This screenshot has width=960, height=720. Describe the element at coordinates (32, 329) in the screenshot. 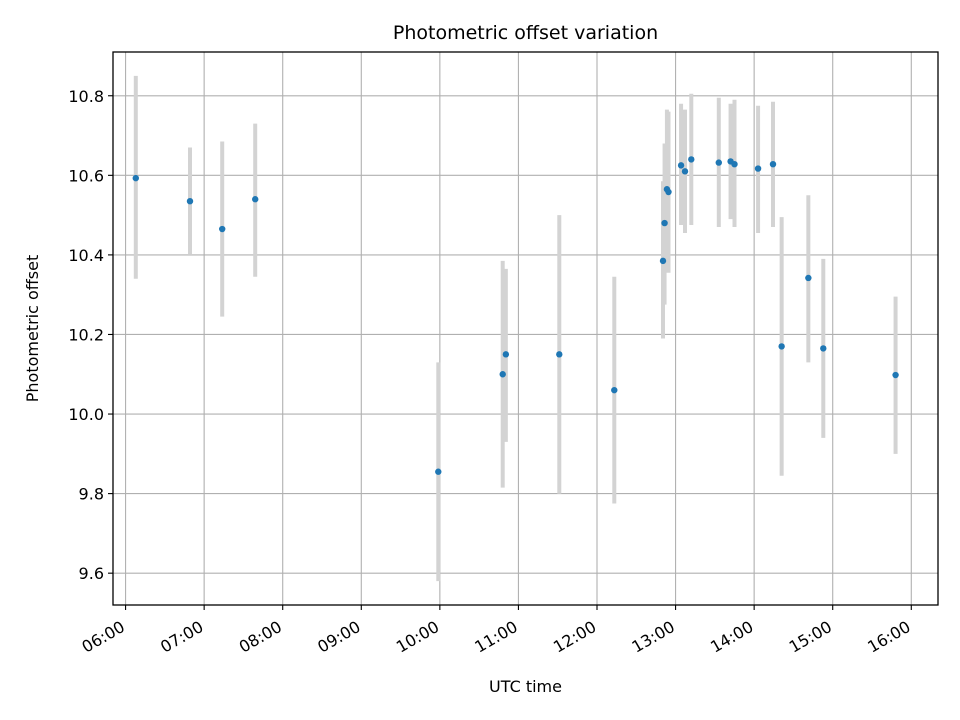

I see `y-axis-label: Photometric offset` at that location.